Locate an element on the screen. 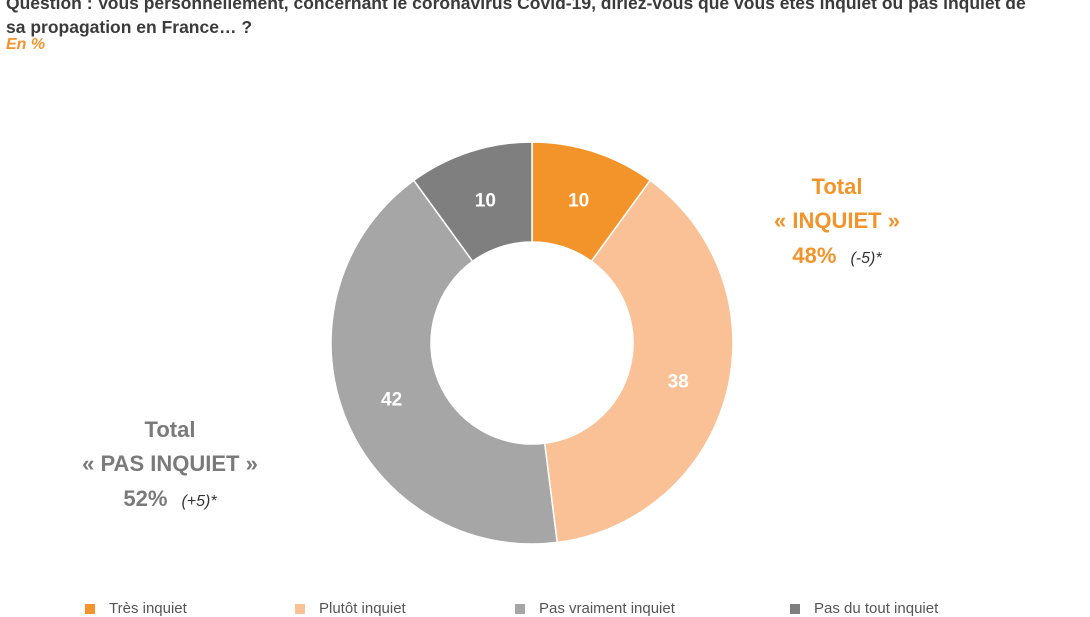  legend-item-pas-du-tout-inquiet: Pas du tout inquiet is located at coordinates (864, 608).